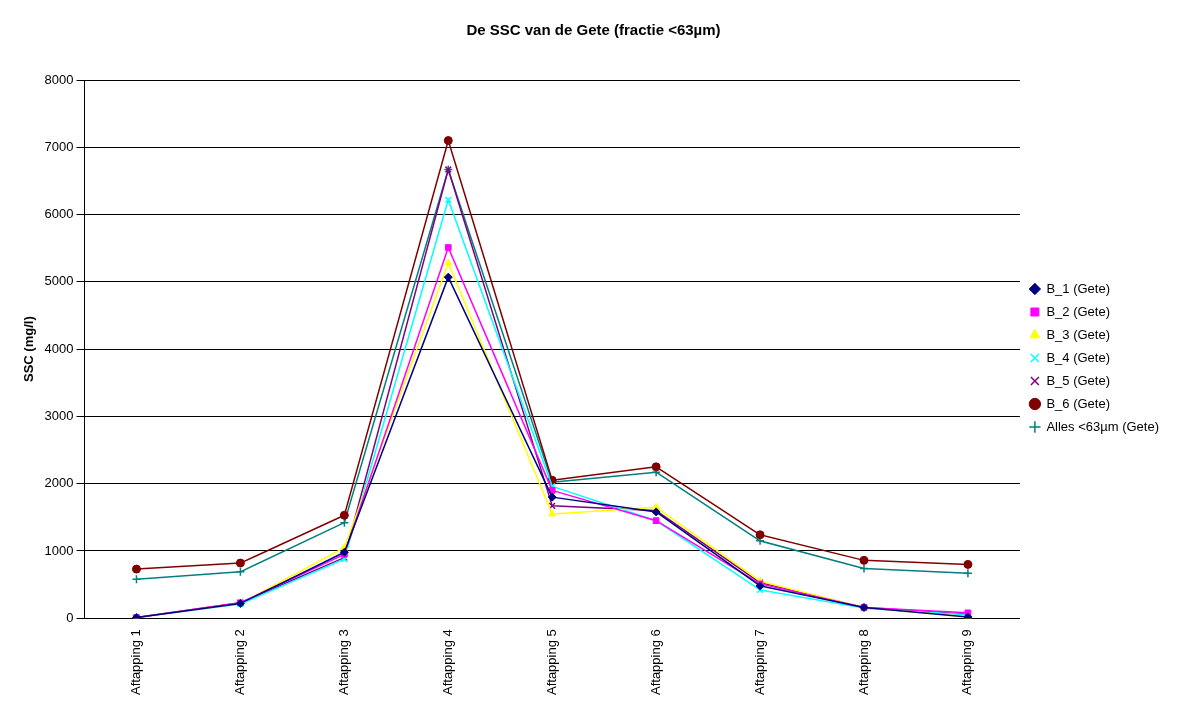 The width and height of the screenshot is (1182, 711). I want to click on legend-label: B_5 (Gete), so click(1078, 380).